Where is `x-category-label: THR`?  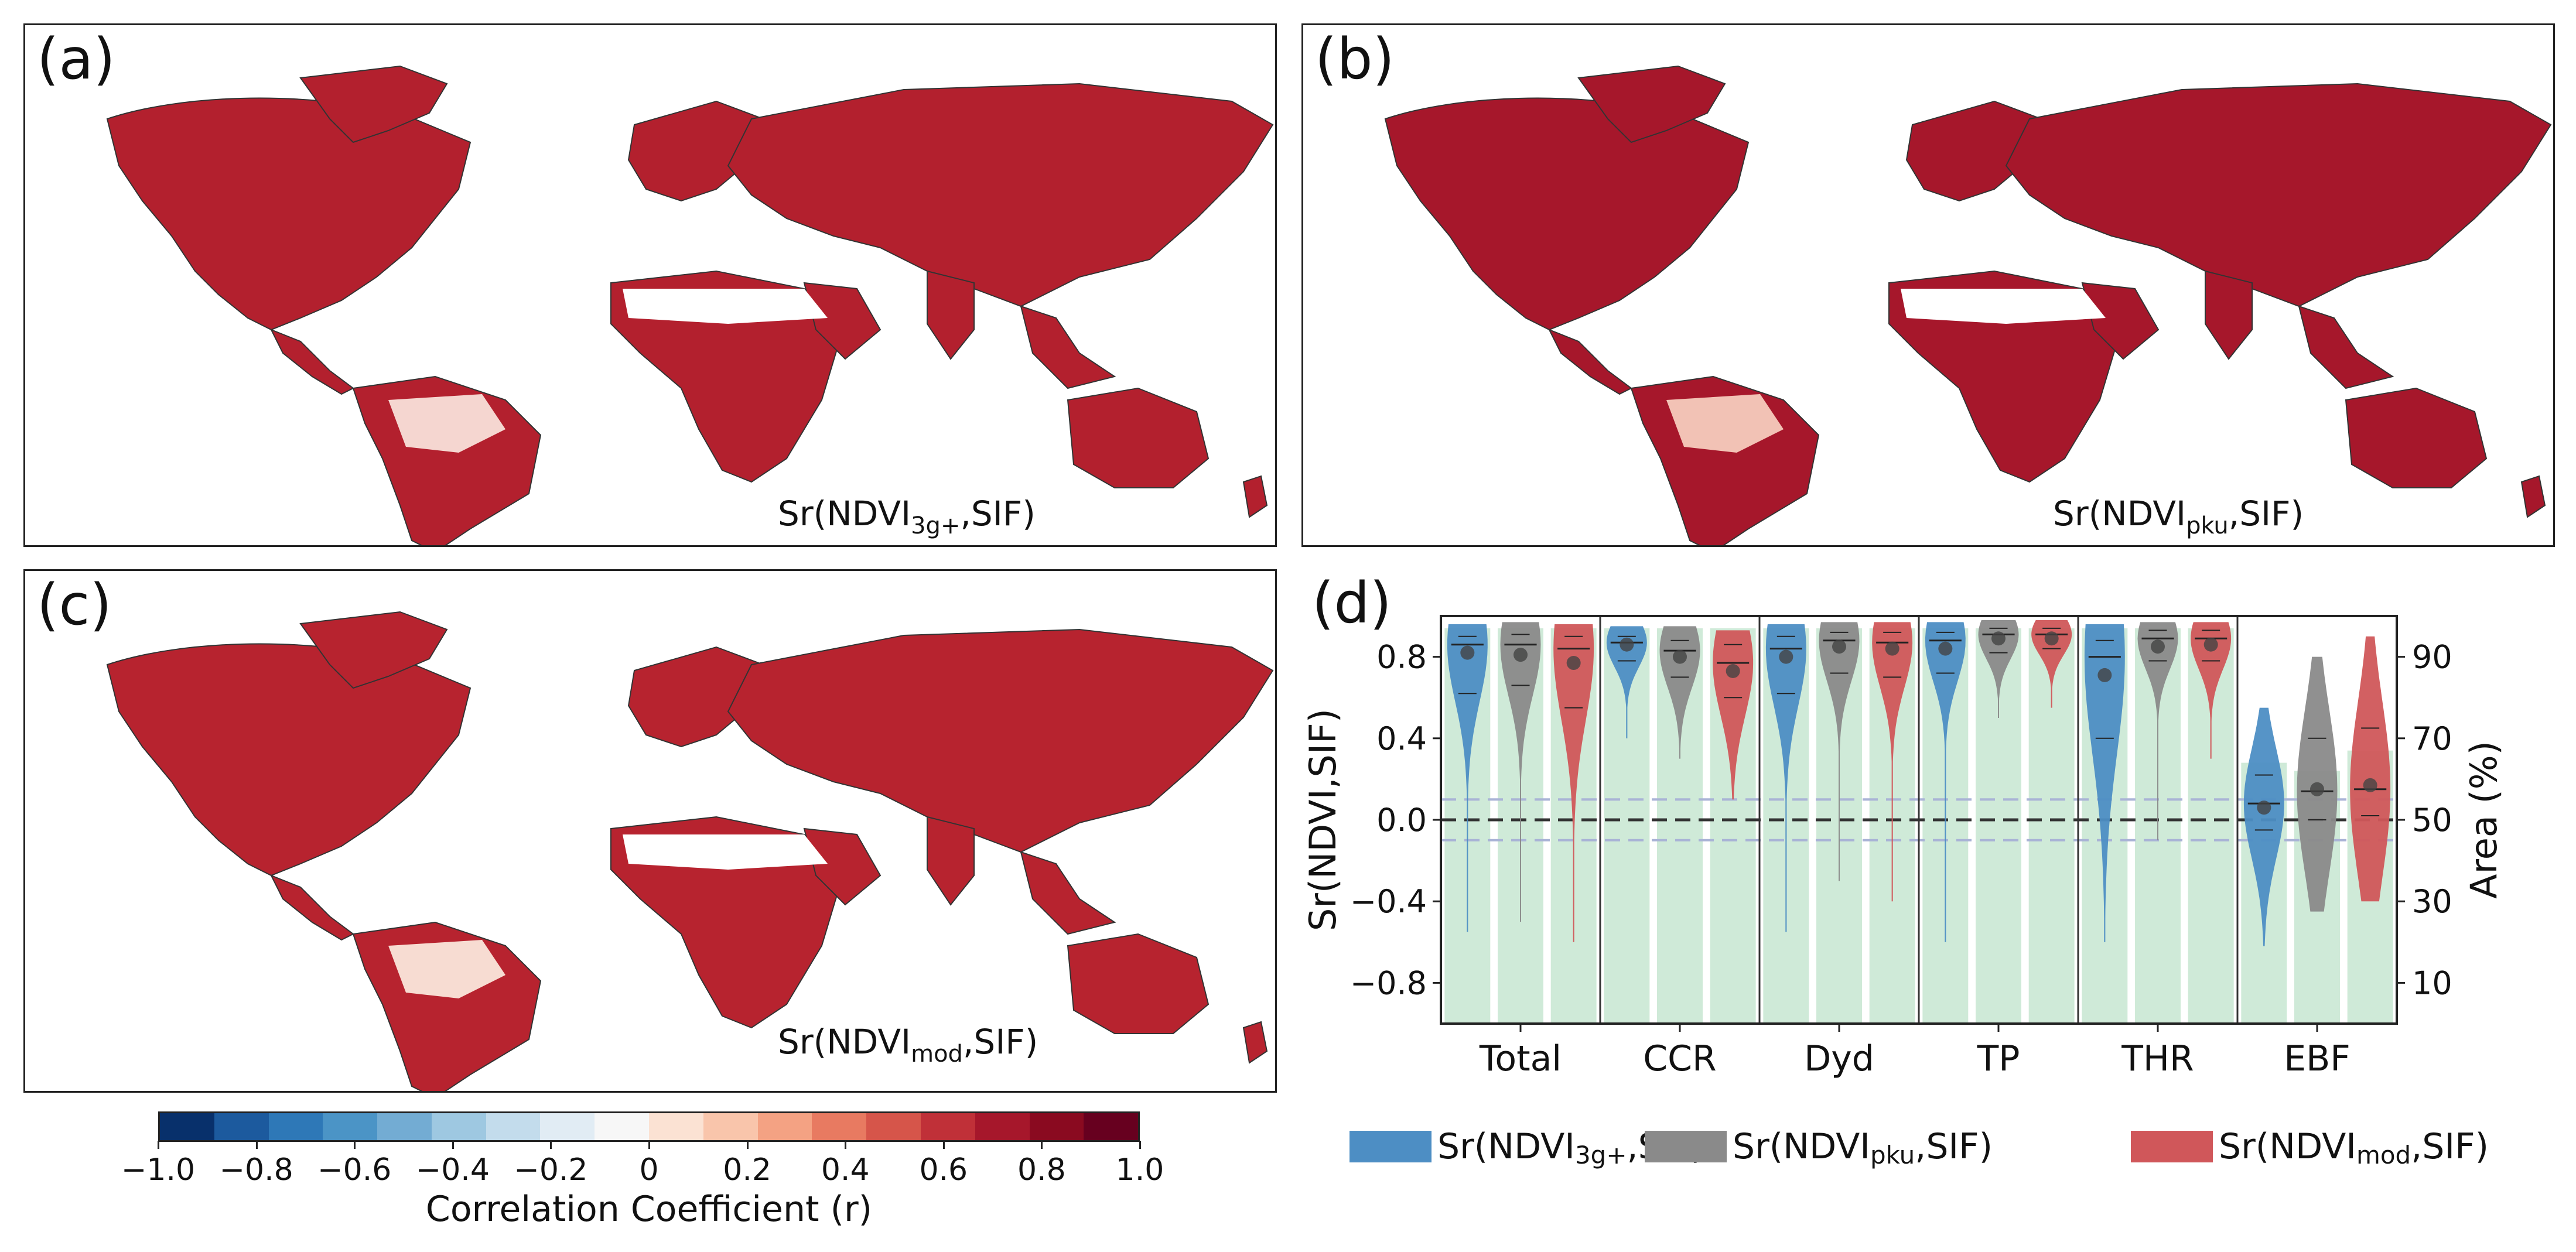 x-category-label: THR is located at coordinates (2157, 1058).